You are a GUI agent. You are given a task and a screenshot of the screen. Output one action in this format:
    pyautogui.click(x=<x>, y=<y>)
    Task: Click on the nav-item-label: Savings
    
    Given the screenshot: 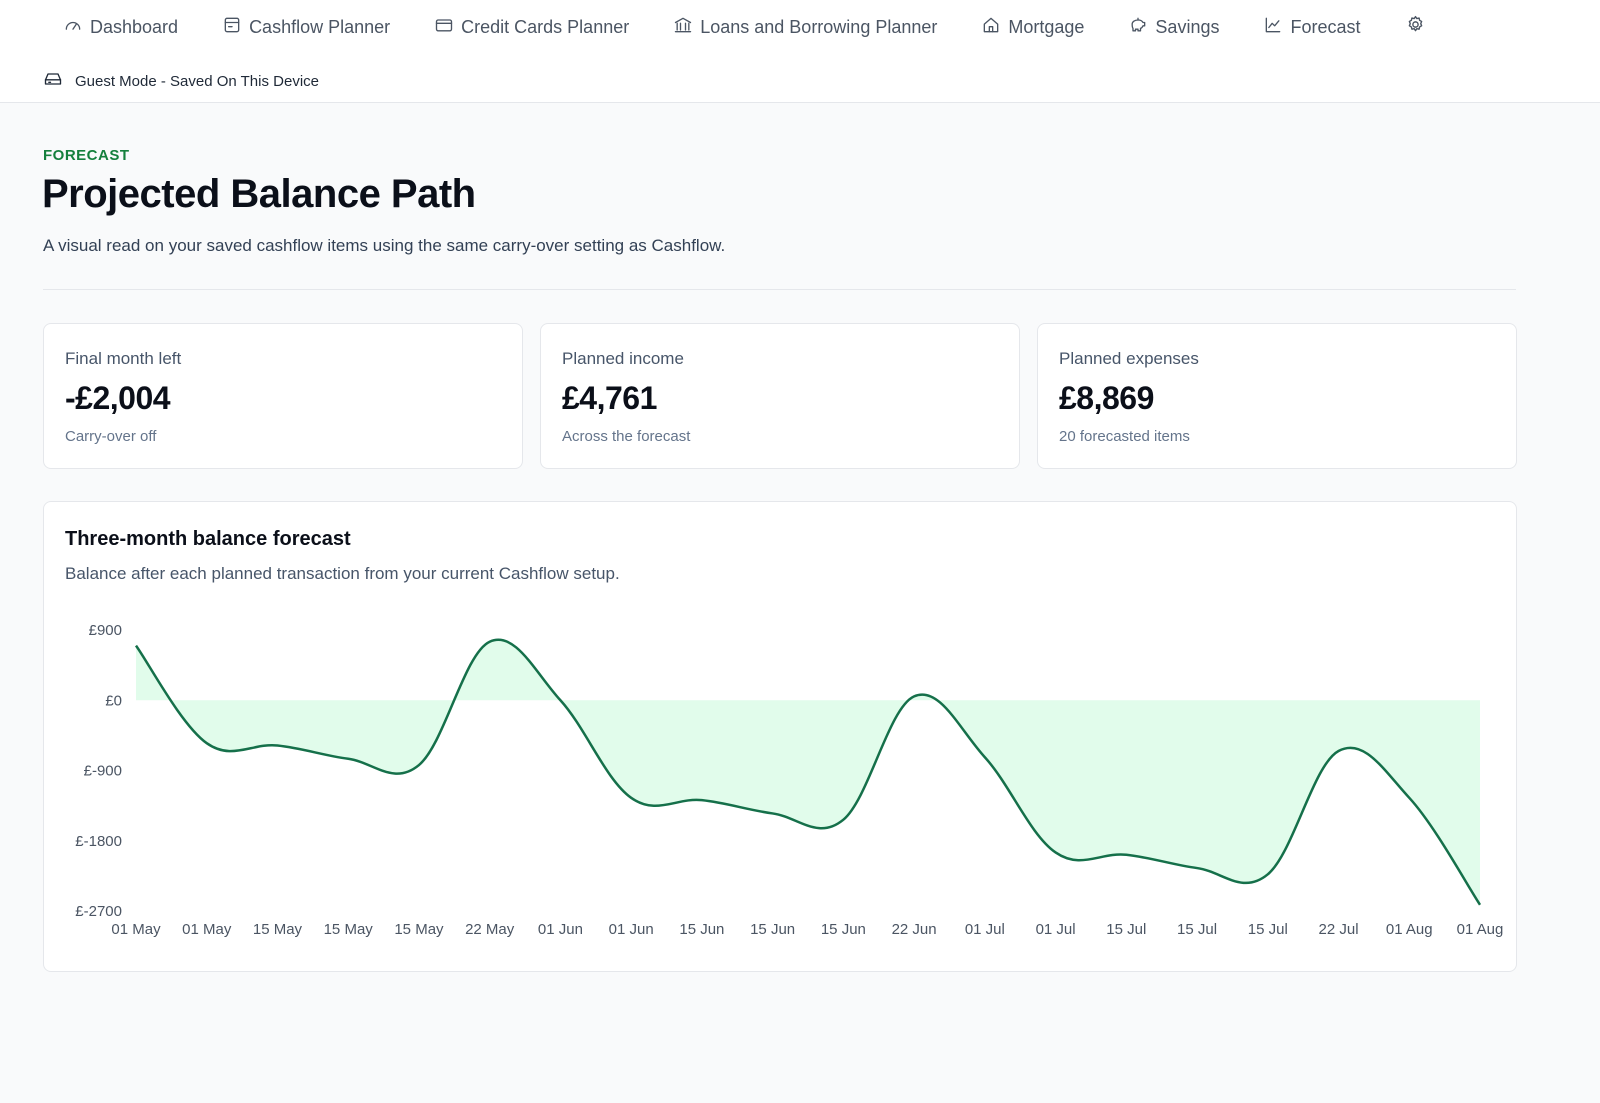 What is the action you would take?
    pyautogui.click(x=1187, y=26)
    